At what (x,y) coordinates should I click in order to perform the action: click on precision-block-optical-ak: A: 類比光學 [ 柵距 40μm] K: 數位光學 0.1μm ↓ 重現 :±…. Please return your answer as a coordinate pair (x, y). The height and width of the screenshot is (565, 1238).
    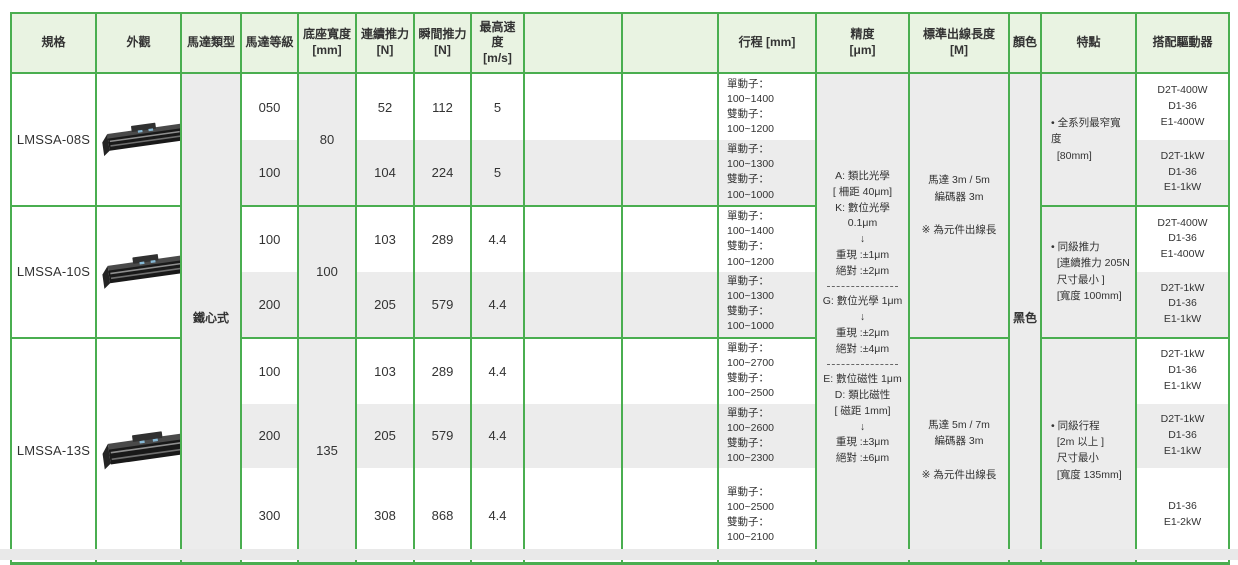
    Looking at the image, I should click on (862, 223).